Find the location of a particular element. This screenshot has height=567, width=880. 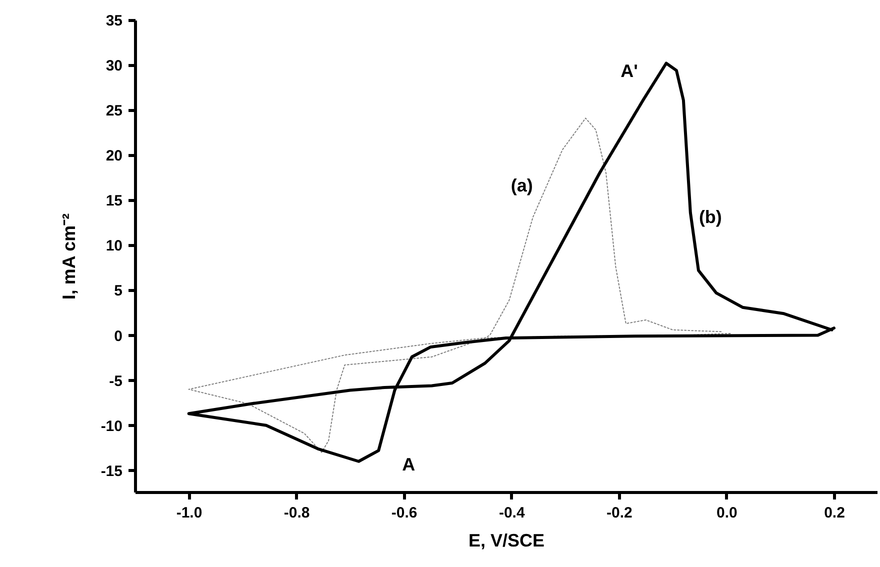

y-tick-label: 15 is located at coordinates (114, 201).